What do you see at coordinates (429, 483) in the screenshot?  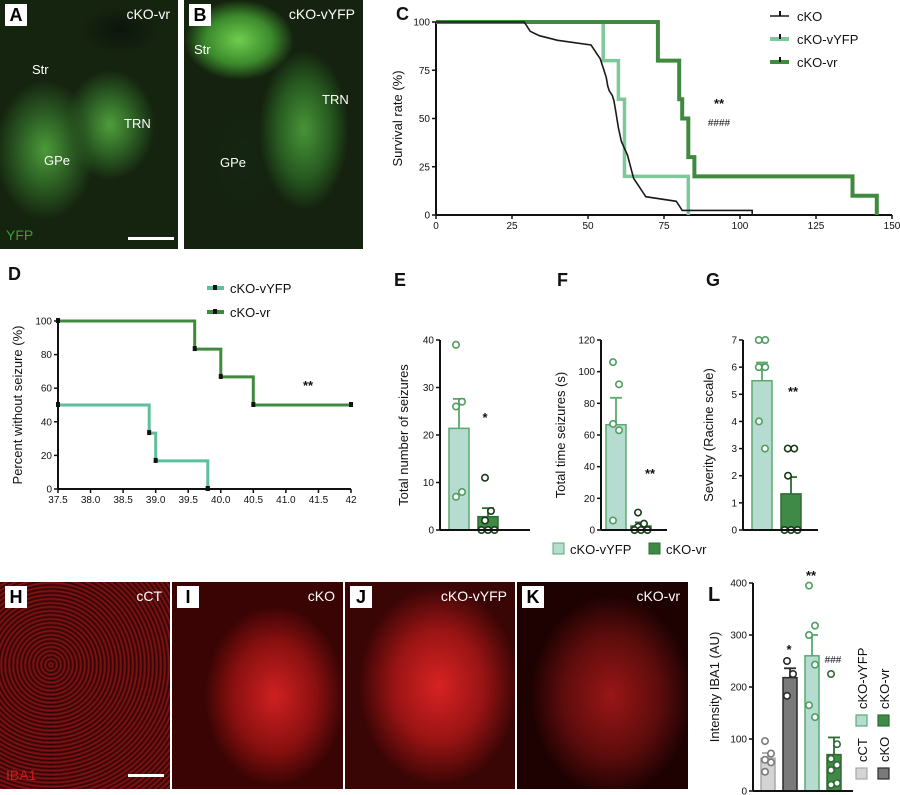 I see `svg-text: 10` at bounding box center [429, 483].